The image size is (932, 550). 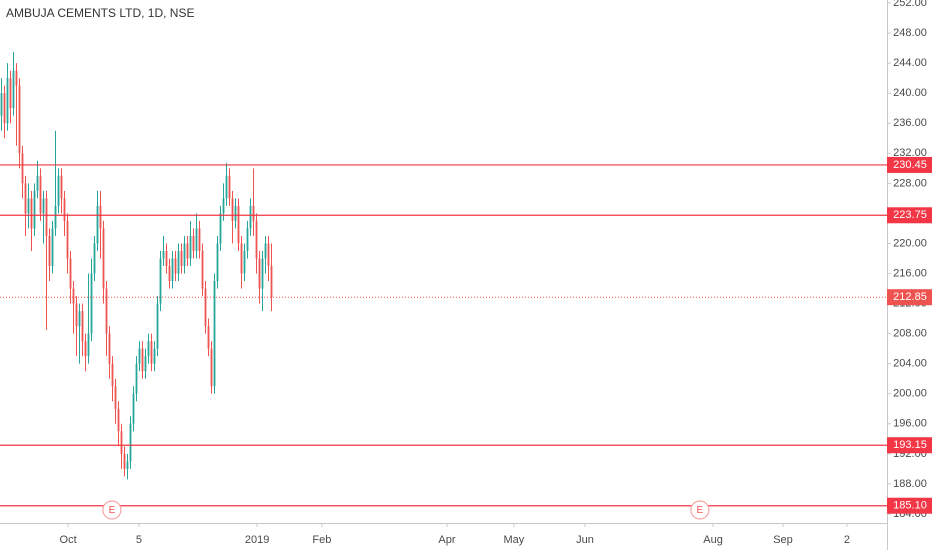 What do you see at coordinates (514, 540) in the screenshot?
I see `x-tick-label: May` at bounding box center [514, 540].